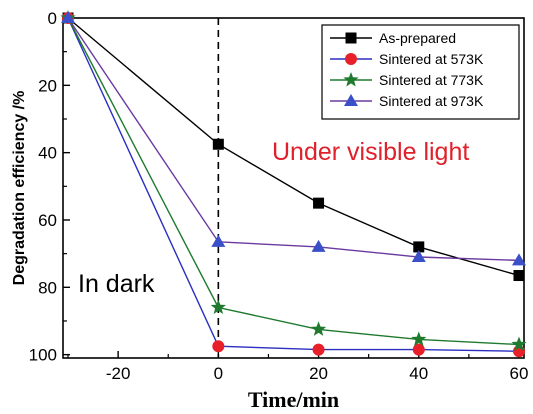 Image resolution: width=533 pixels, height=414 pixels. What do you see at coordinates (52, 18) in the screenshot?
I see `y-tick-label: 0` at bounding box center [52, 18].